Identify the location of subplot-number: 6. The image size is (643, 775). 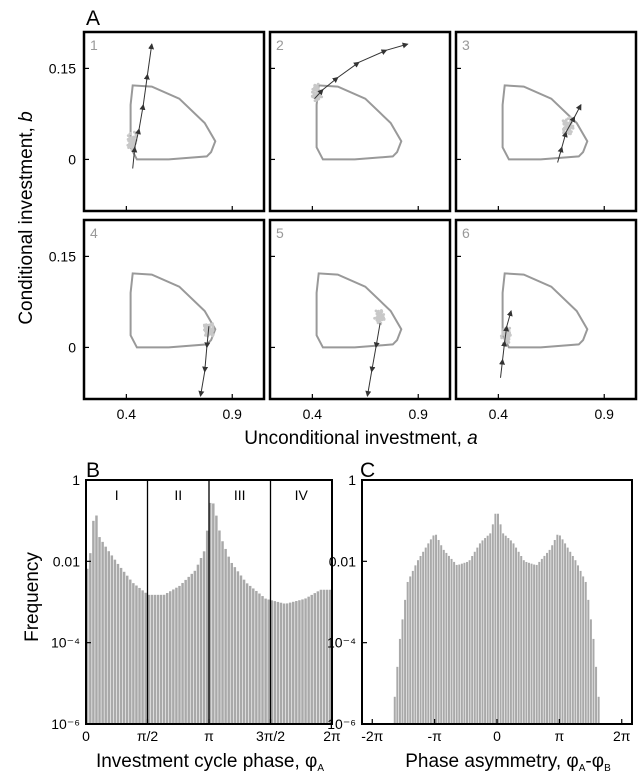
(466, 233).